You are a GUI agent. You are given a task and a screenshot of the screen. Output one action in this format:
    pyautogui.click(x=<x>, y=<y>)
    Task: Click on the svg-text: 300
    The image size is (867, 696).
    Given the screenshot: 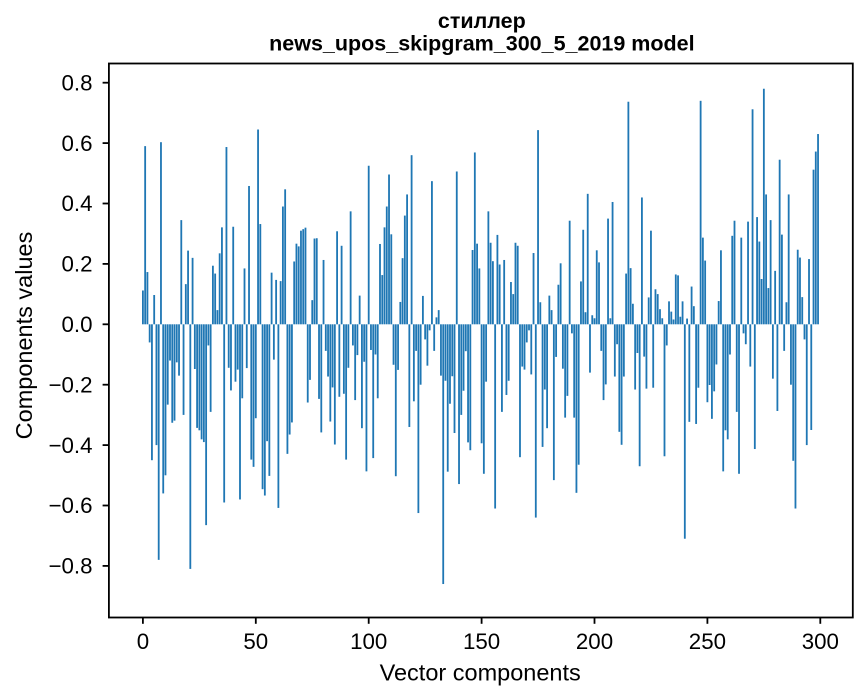 What is the action you would take?
    pyautogui.click(x=820, y=641)
    